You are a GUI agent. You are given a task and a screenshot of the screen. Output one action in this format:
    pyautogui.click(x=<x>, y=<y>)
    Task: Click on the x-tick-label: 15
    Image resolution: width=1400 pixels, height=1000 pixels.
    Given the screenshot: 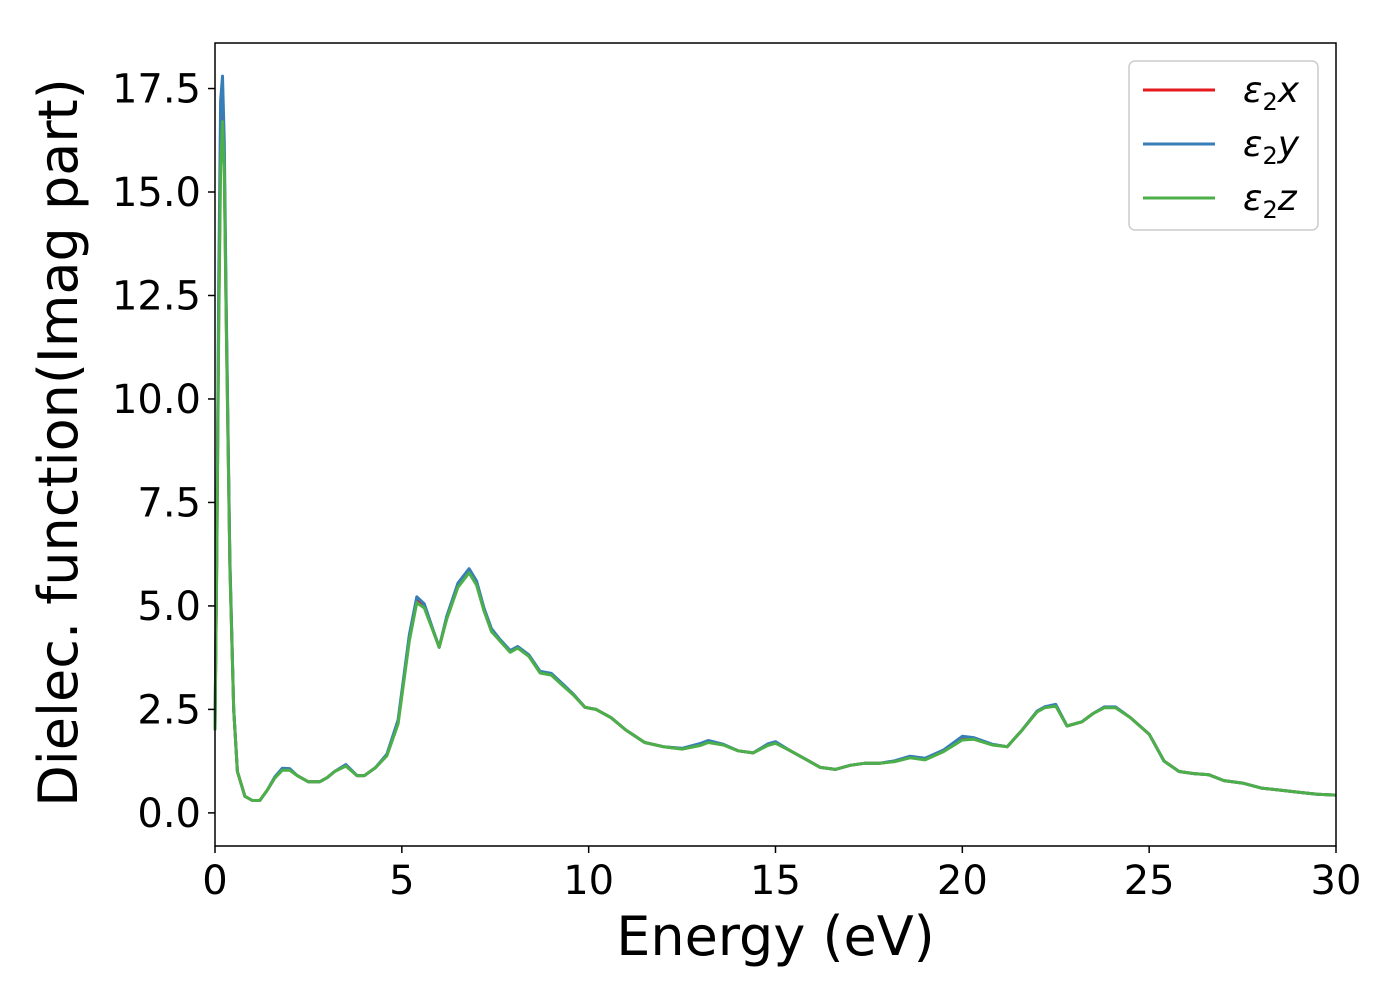 What is the action you would take?
    pyautogui.click(x=775, y=881)
    